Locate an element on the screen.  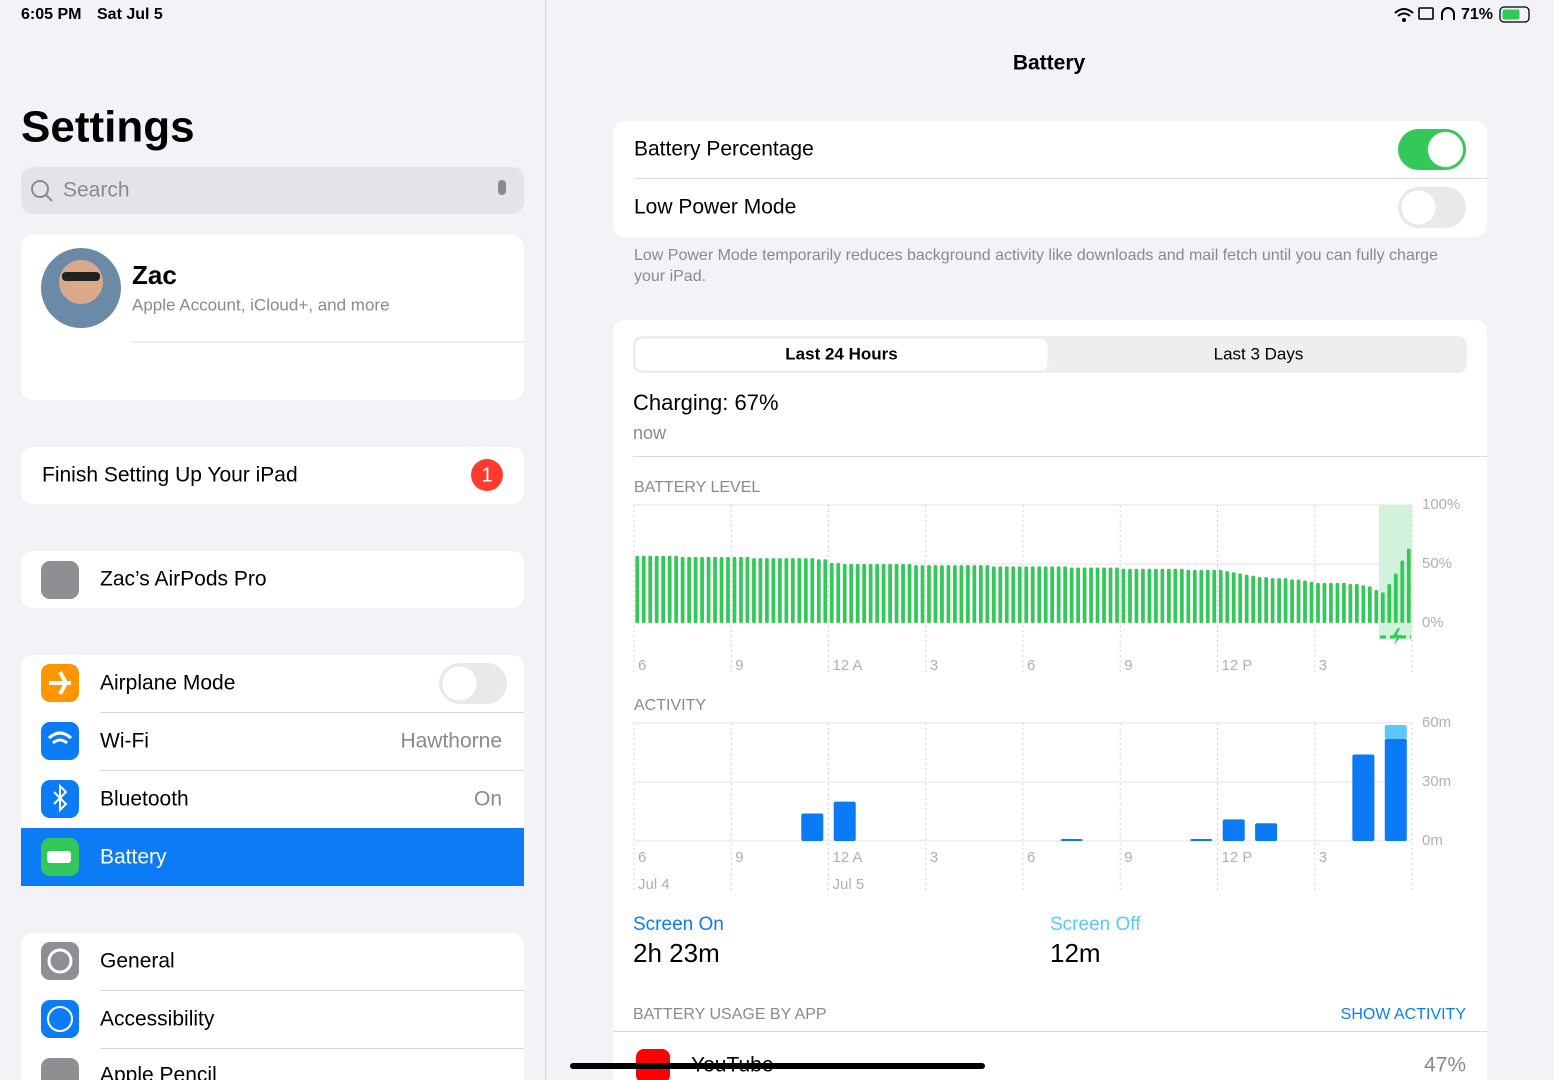
system-group is located at coordinates (272, 1006).